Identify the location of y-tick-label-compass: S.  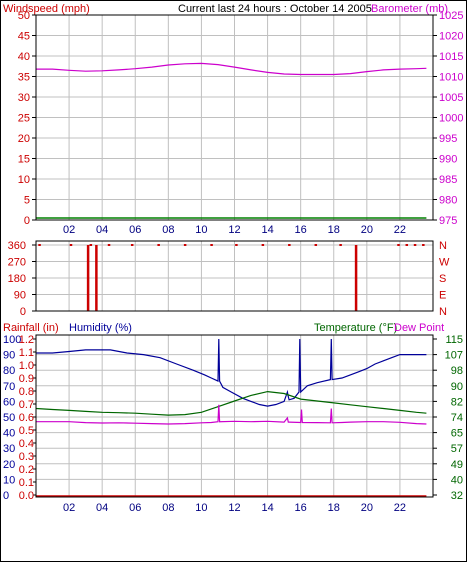
(442, 279).